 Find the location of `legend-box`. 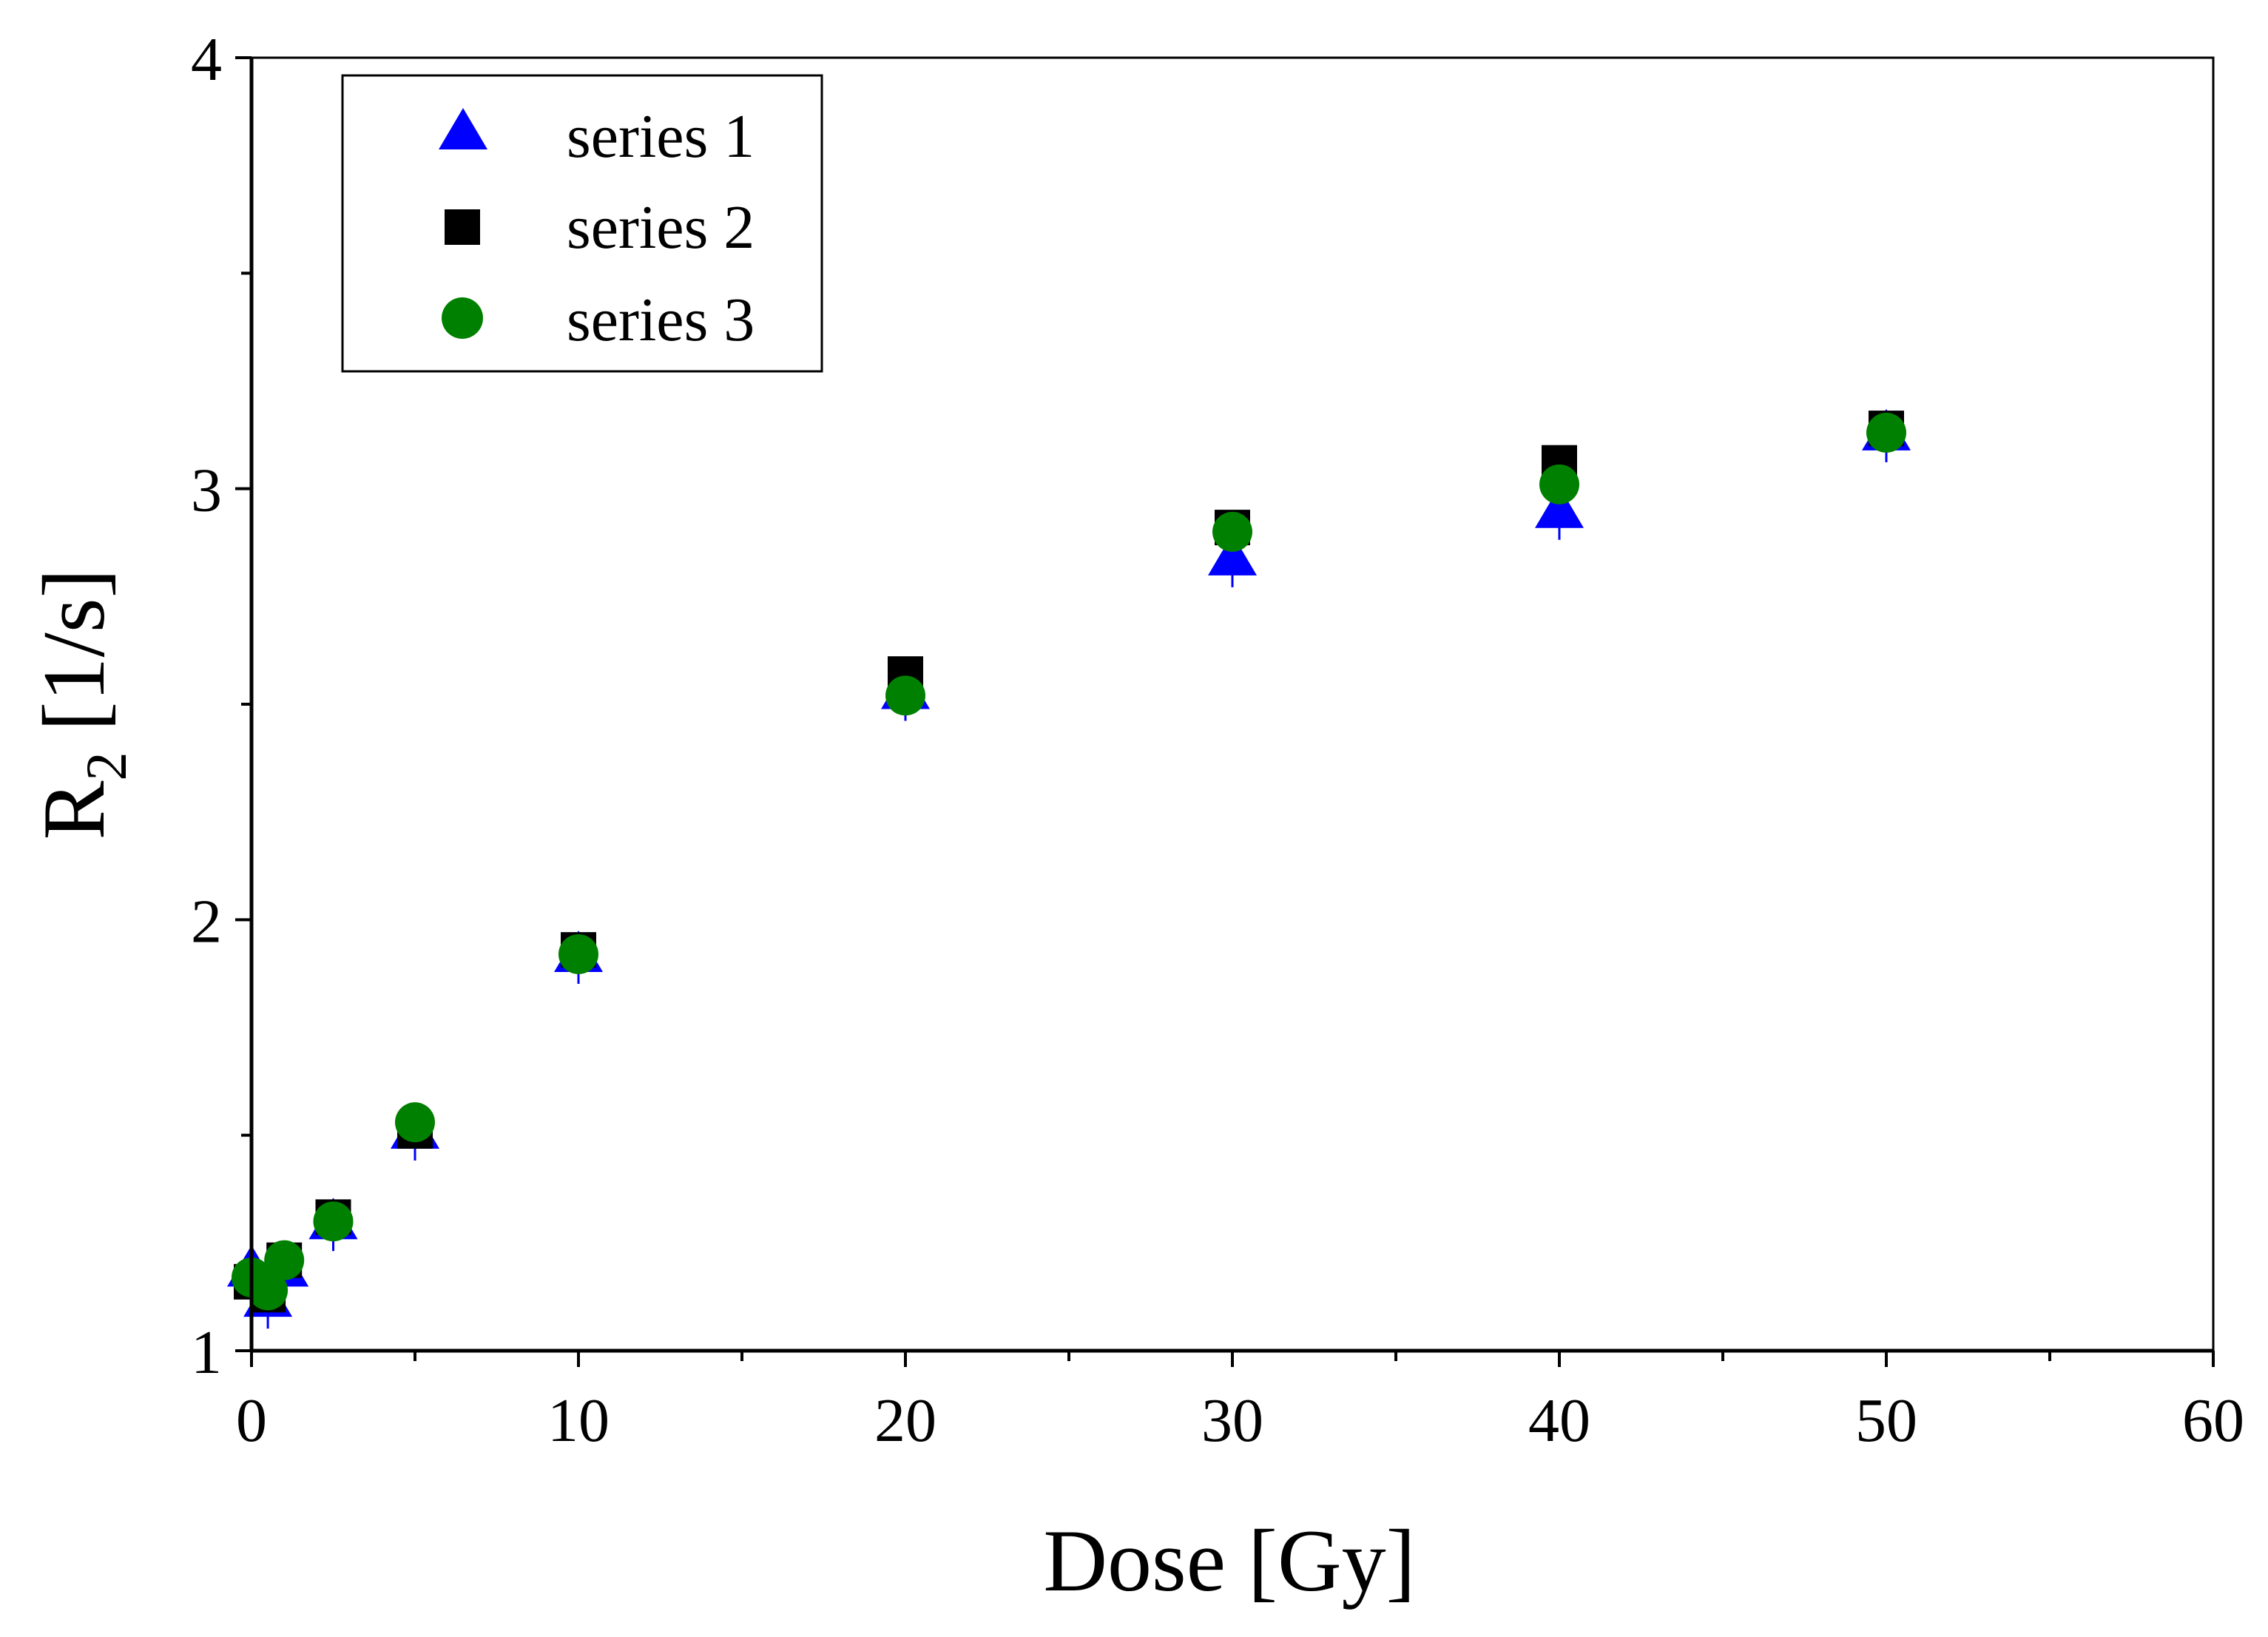

legend-box is located at coordinates (582, 223).